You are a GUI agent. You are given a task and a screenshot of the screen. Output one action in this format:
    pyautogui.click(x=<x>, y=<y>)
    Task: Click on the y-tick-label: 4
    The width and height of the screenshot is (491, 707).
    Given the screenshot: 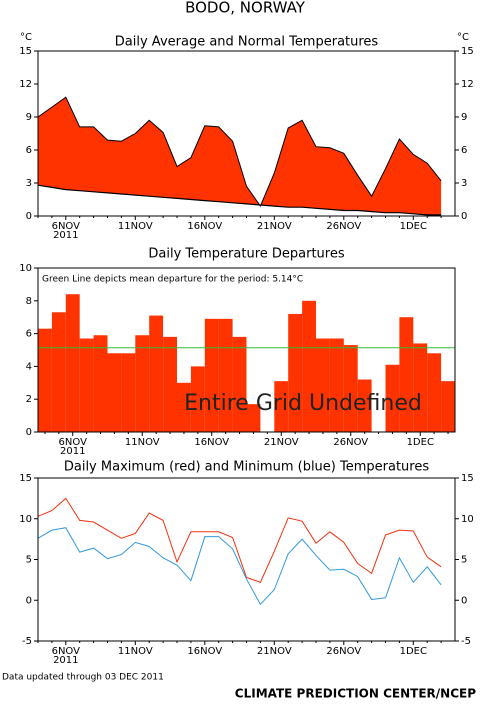 What is the action you would take?
    pyautogui.click(x=29, y=366)
    